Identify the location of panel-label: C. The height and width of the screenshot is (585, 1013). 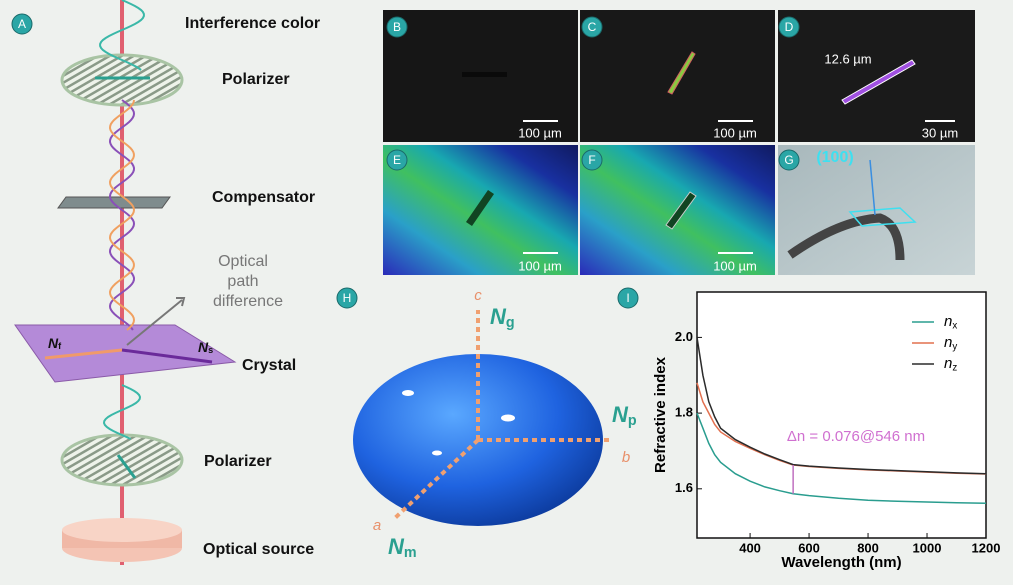
(592, 27).